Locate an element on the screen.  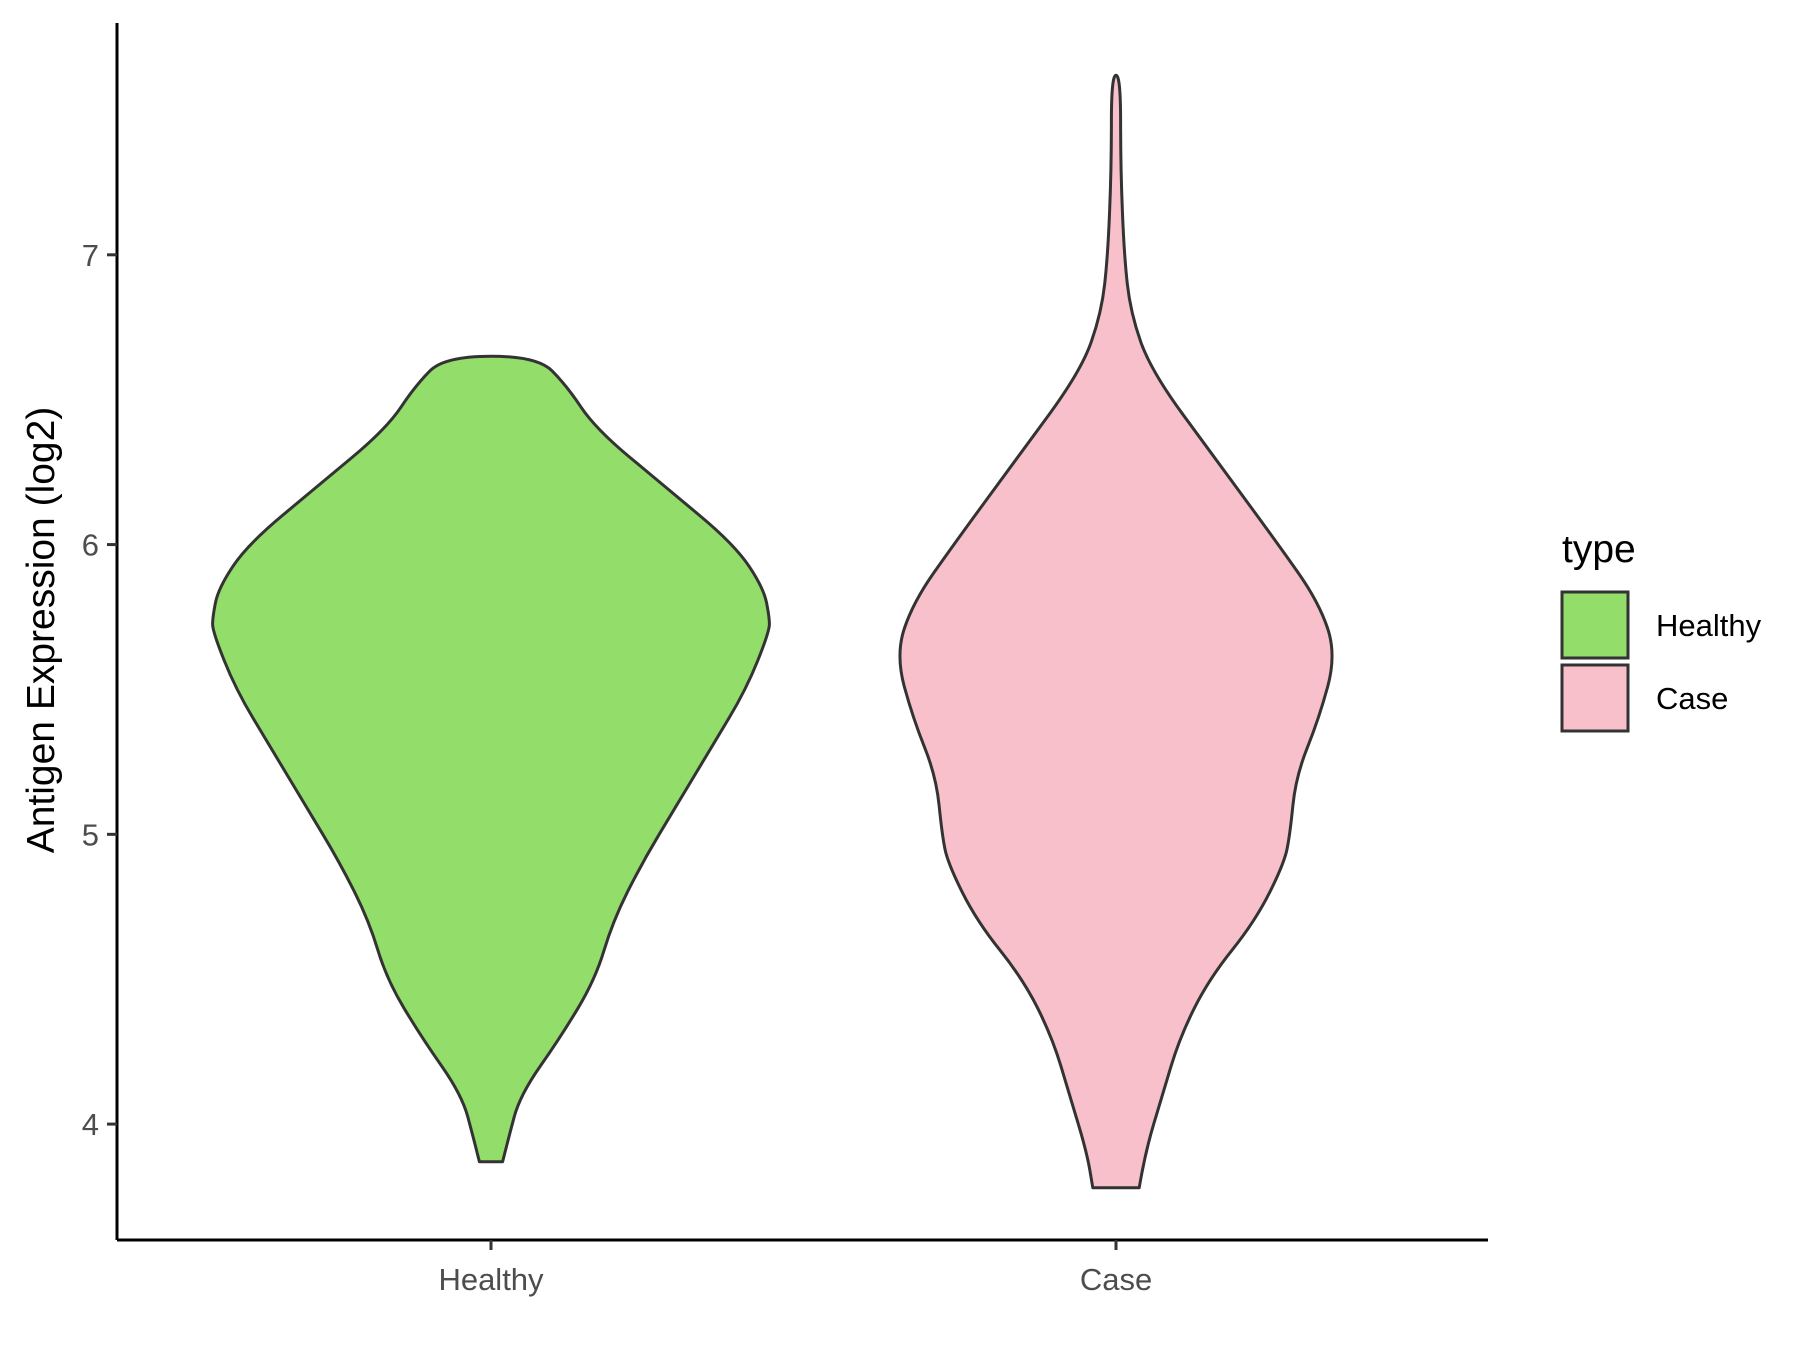
legend-label-case: Case is located at coordinates (1692, 698).